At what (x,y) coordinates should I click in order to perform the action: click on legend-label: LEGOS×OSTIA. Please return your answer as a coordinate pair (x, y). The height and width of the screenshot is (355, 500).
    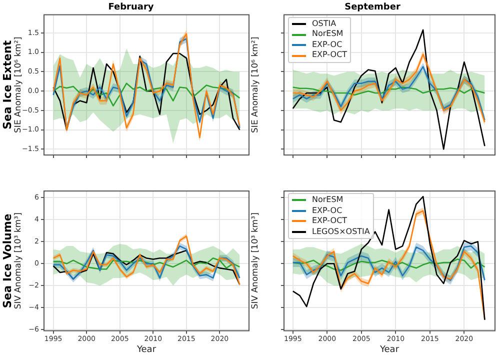
    Looking at the image, I should click on (341, 231).